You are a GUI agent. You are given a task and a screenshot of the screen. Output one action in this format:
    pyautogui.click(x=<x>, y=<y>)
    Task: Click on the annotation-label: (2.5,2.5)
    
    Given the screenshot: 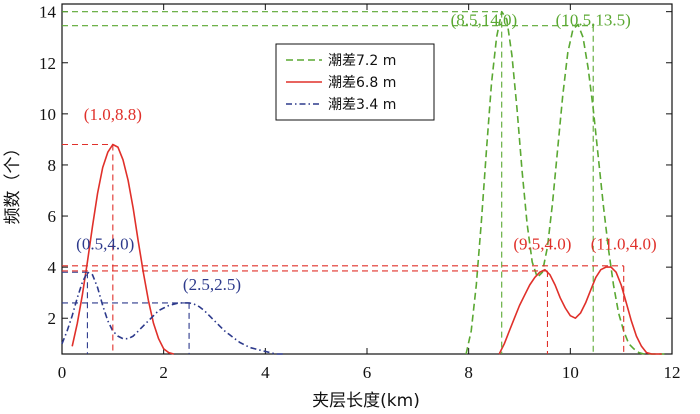 What is the action you would take?
    pyautogui.click(x=212, y=284)
    